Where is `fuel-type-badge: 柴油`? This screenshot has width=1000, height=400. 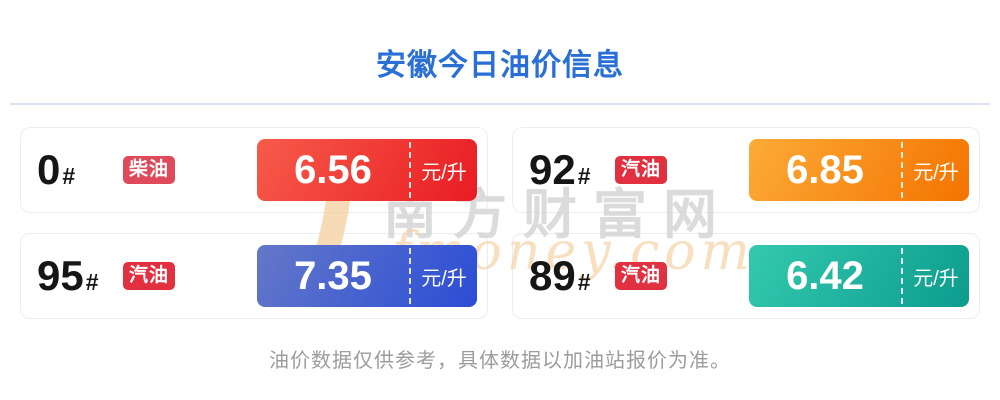
fuel-type-badge: 柴油 is located at coordinates (149, 170).